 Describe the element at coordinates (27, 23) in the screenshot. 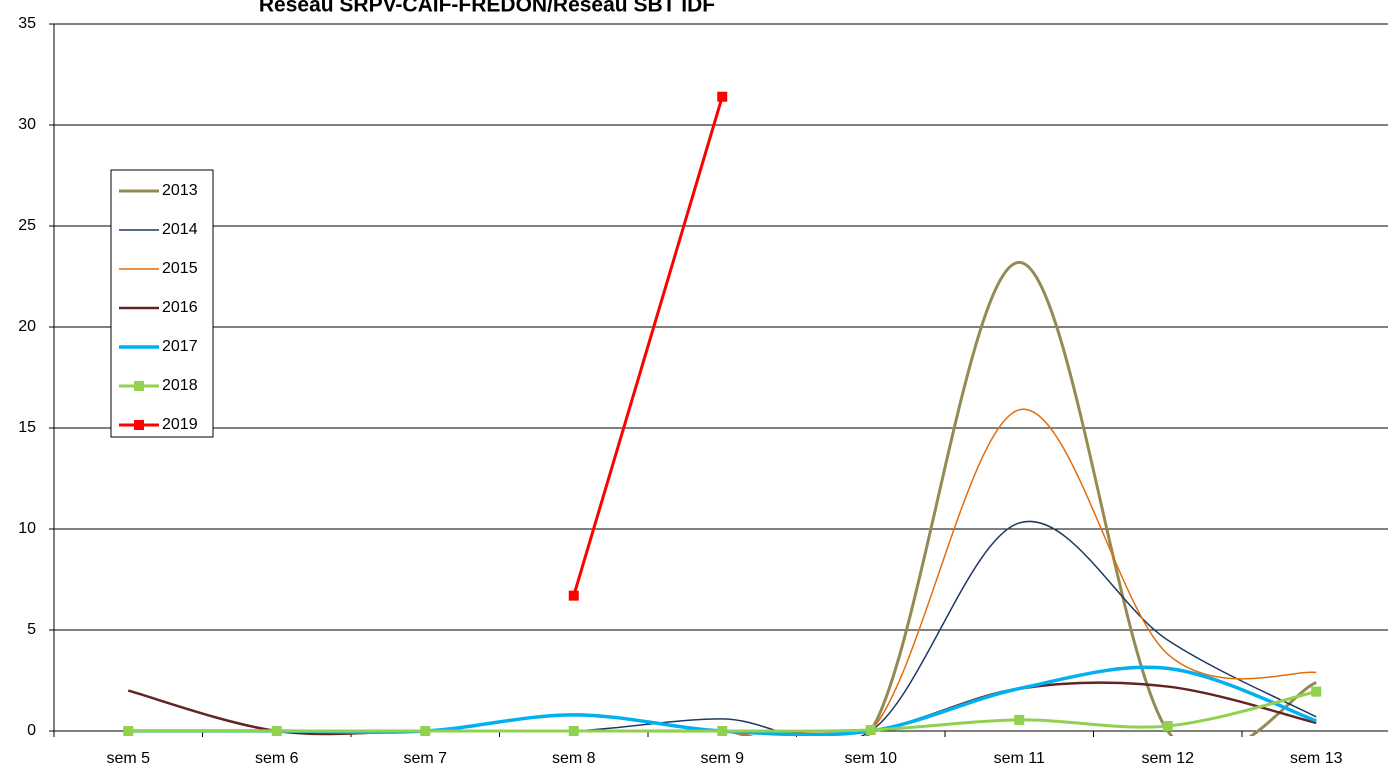

I see `y-tick-label: 35` at that location.